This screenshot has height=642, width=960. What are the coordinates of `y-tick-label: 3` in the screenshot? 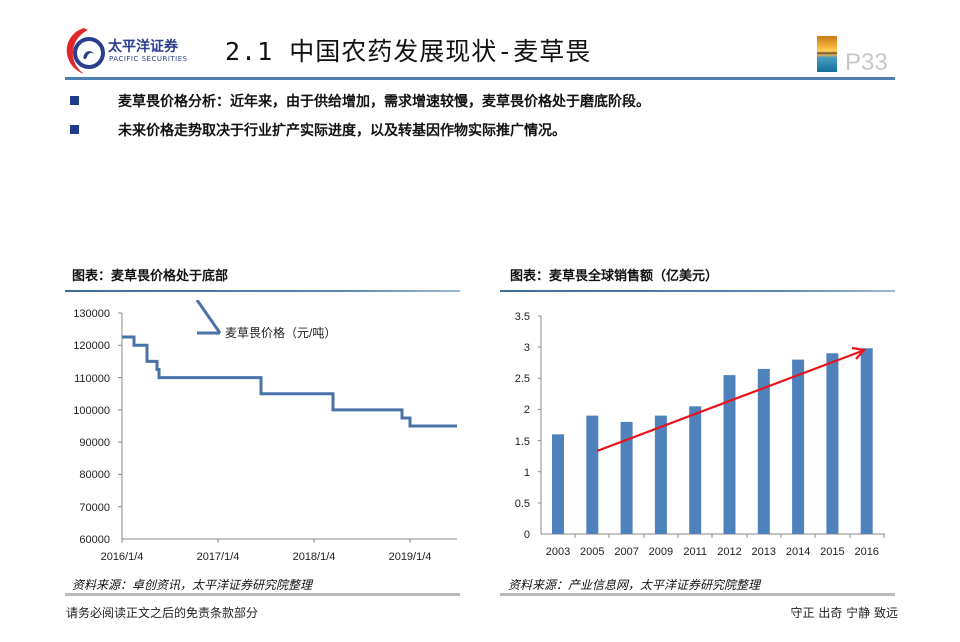 It's located at (527, 348).